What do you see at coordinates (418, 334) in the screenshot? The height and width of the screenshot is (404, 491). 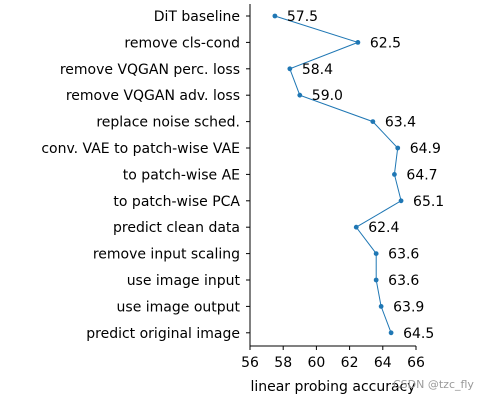 I see `value-label: 64.5` at bounding box center [418, 334].